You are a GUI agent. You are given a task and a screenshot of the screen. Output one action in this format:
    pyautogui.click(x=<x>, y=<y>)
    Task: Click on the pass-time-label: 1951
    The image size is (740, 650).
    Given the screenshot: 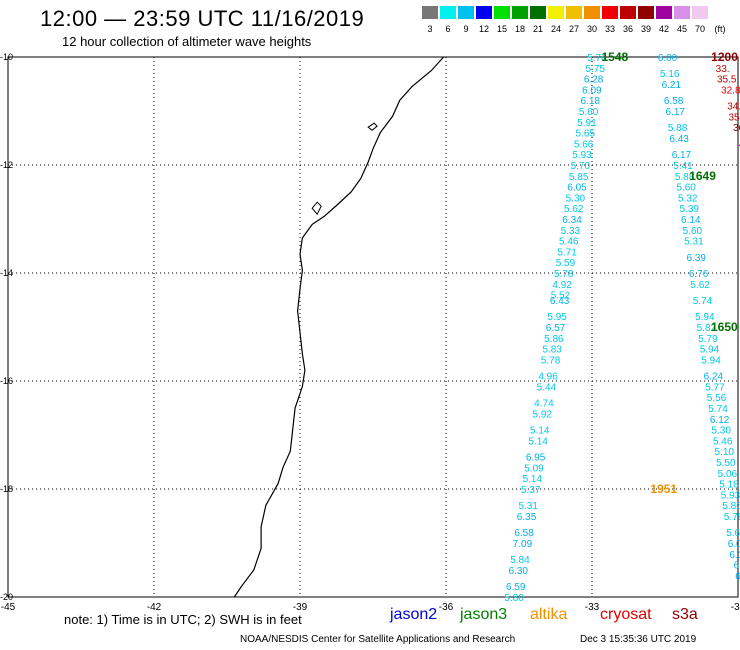 What is the action you would take?
    pyautogui.click(x=663, y=489)
    